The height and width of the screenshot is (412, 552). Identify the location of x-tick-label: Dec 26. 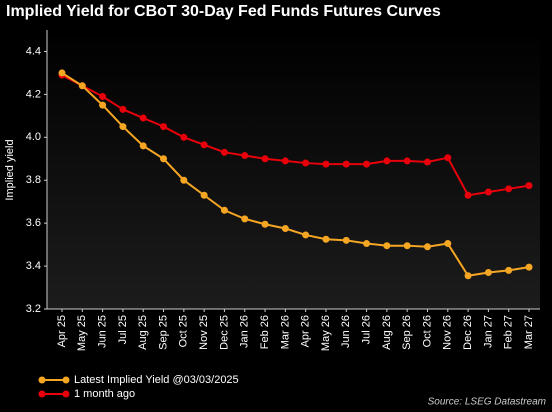
(468, 332).